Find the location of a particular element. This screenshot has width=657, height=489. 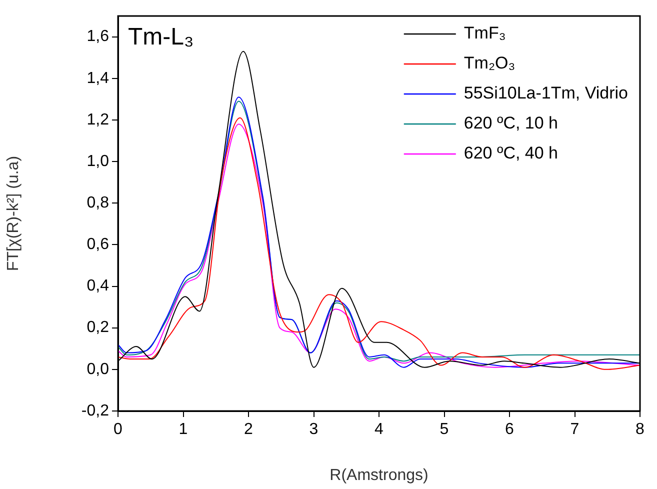

y-tick-label: -0,2 is located at coordinates (95, 411).